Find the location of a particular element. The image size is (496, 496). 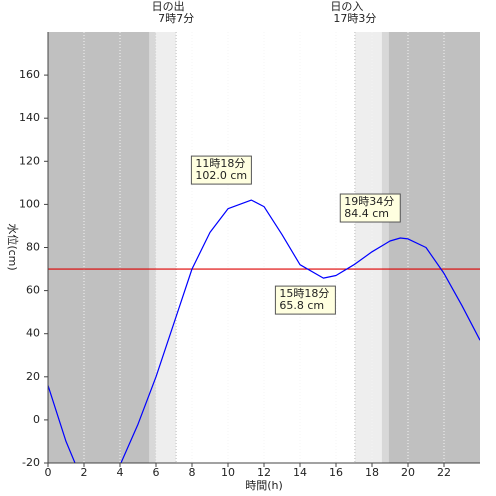

sun-event-time: 17時3分 is located at coordinates (354, 18).